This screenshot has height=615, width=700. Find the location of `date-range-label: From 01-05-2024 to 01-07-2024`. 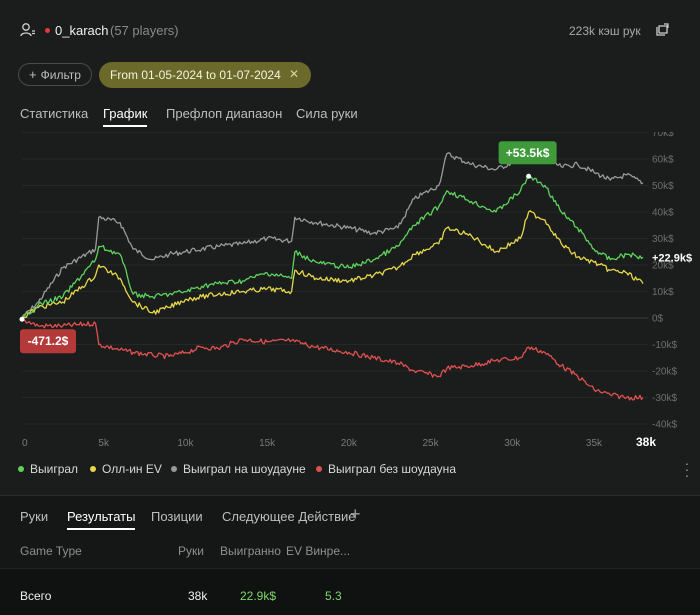

date-range-label: From 01-05-2024 to 01-07-2024 is located at coordinates (195, 75).